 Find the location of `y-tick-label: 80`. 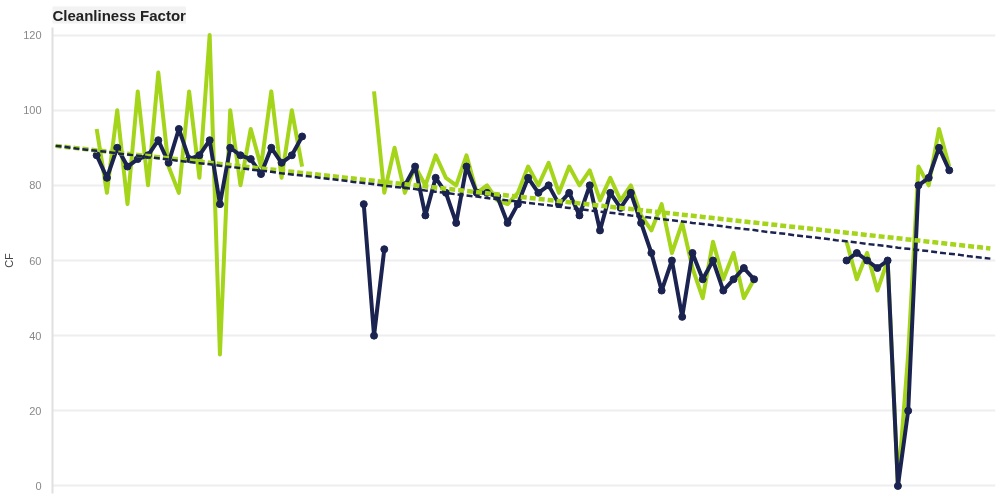

y-tick-label: 80 is located at coordinates (35, 185).